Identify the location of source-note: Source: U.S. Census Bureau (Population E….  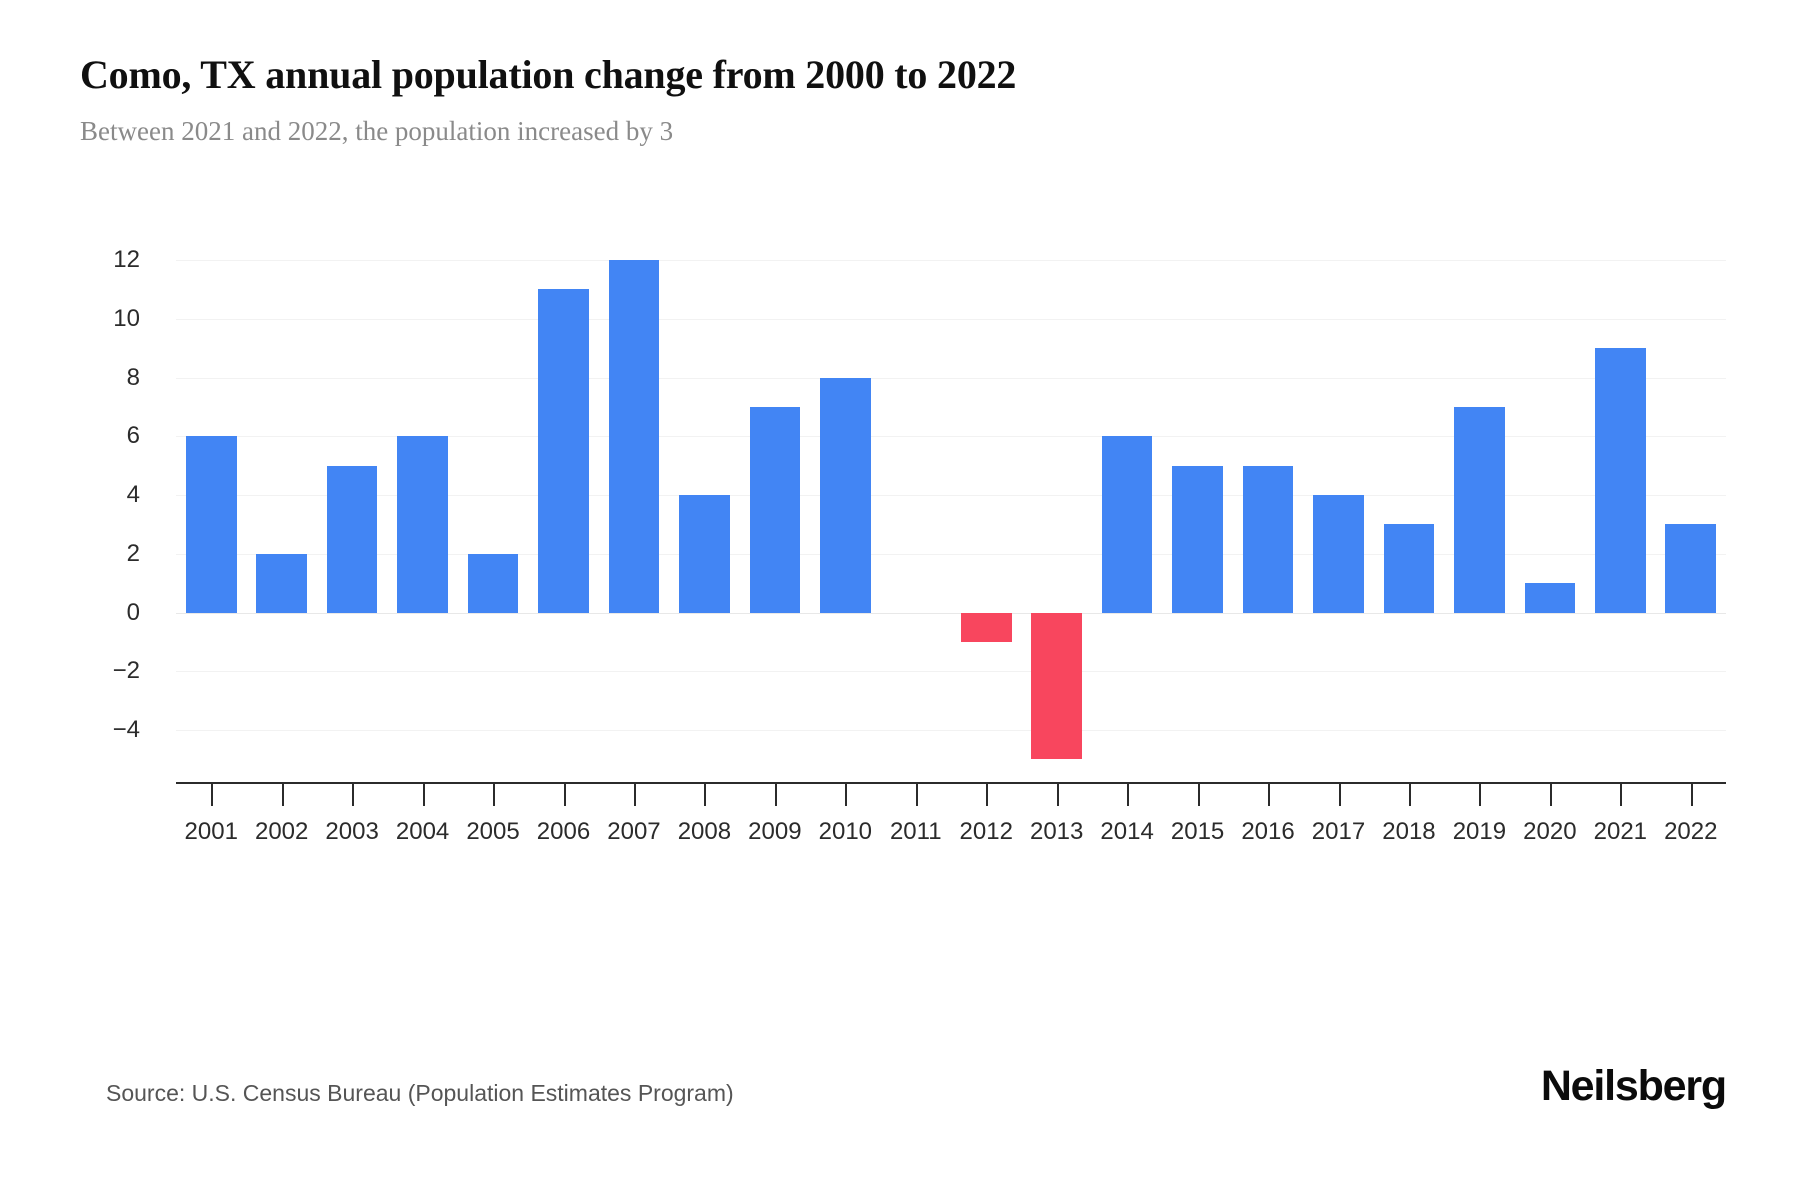
(420, 1093).